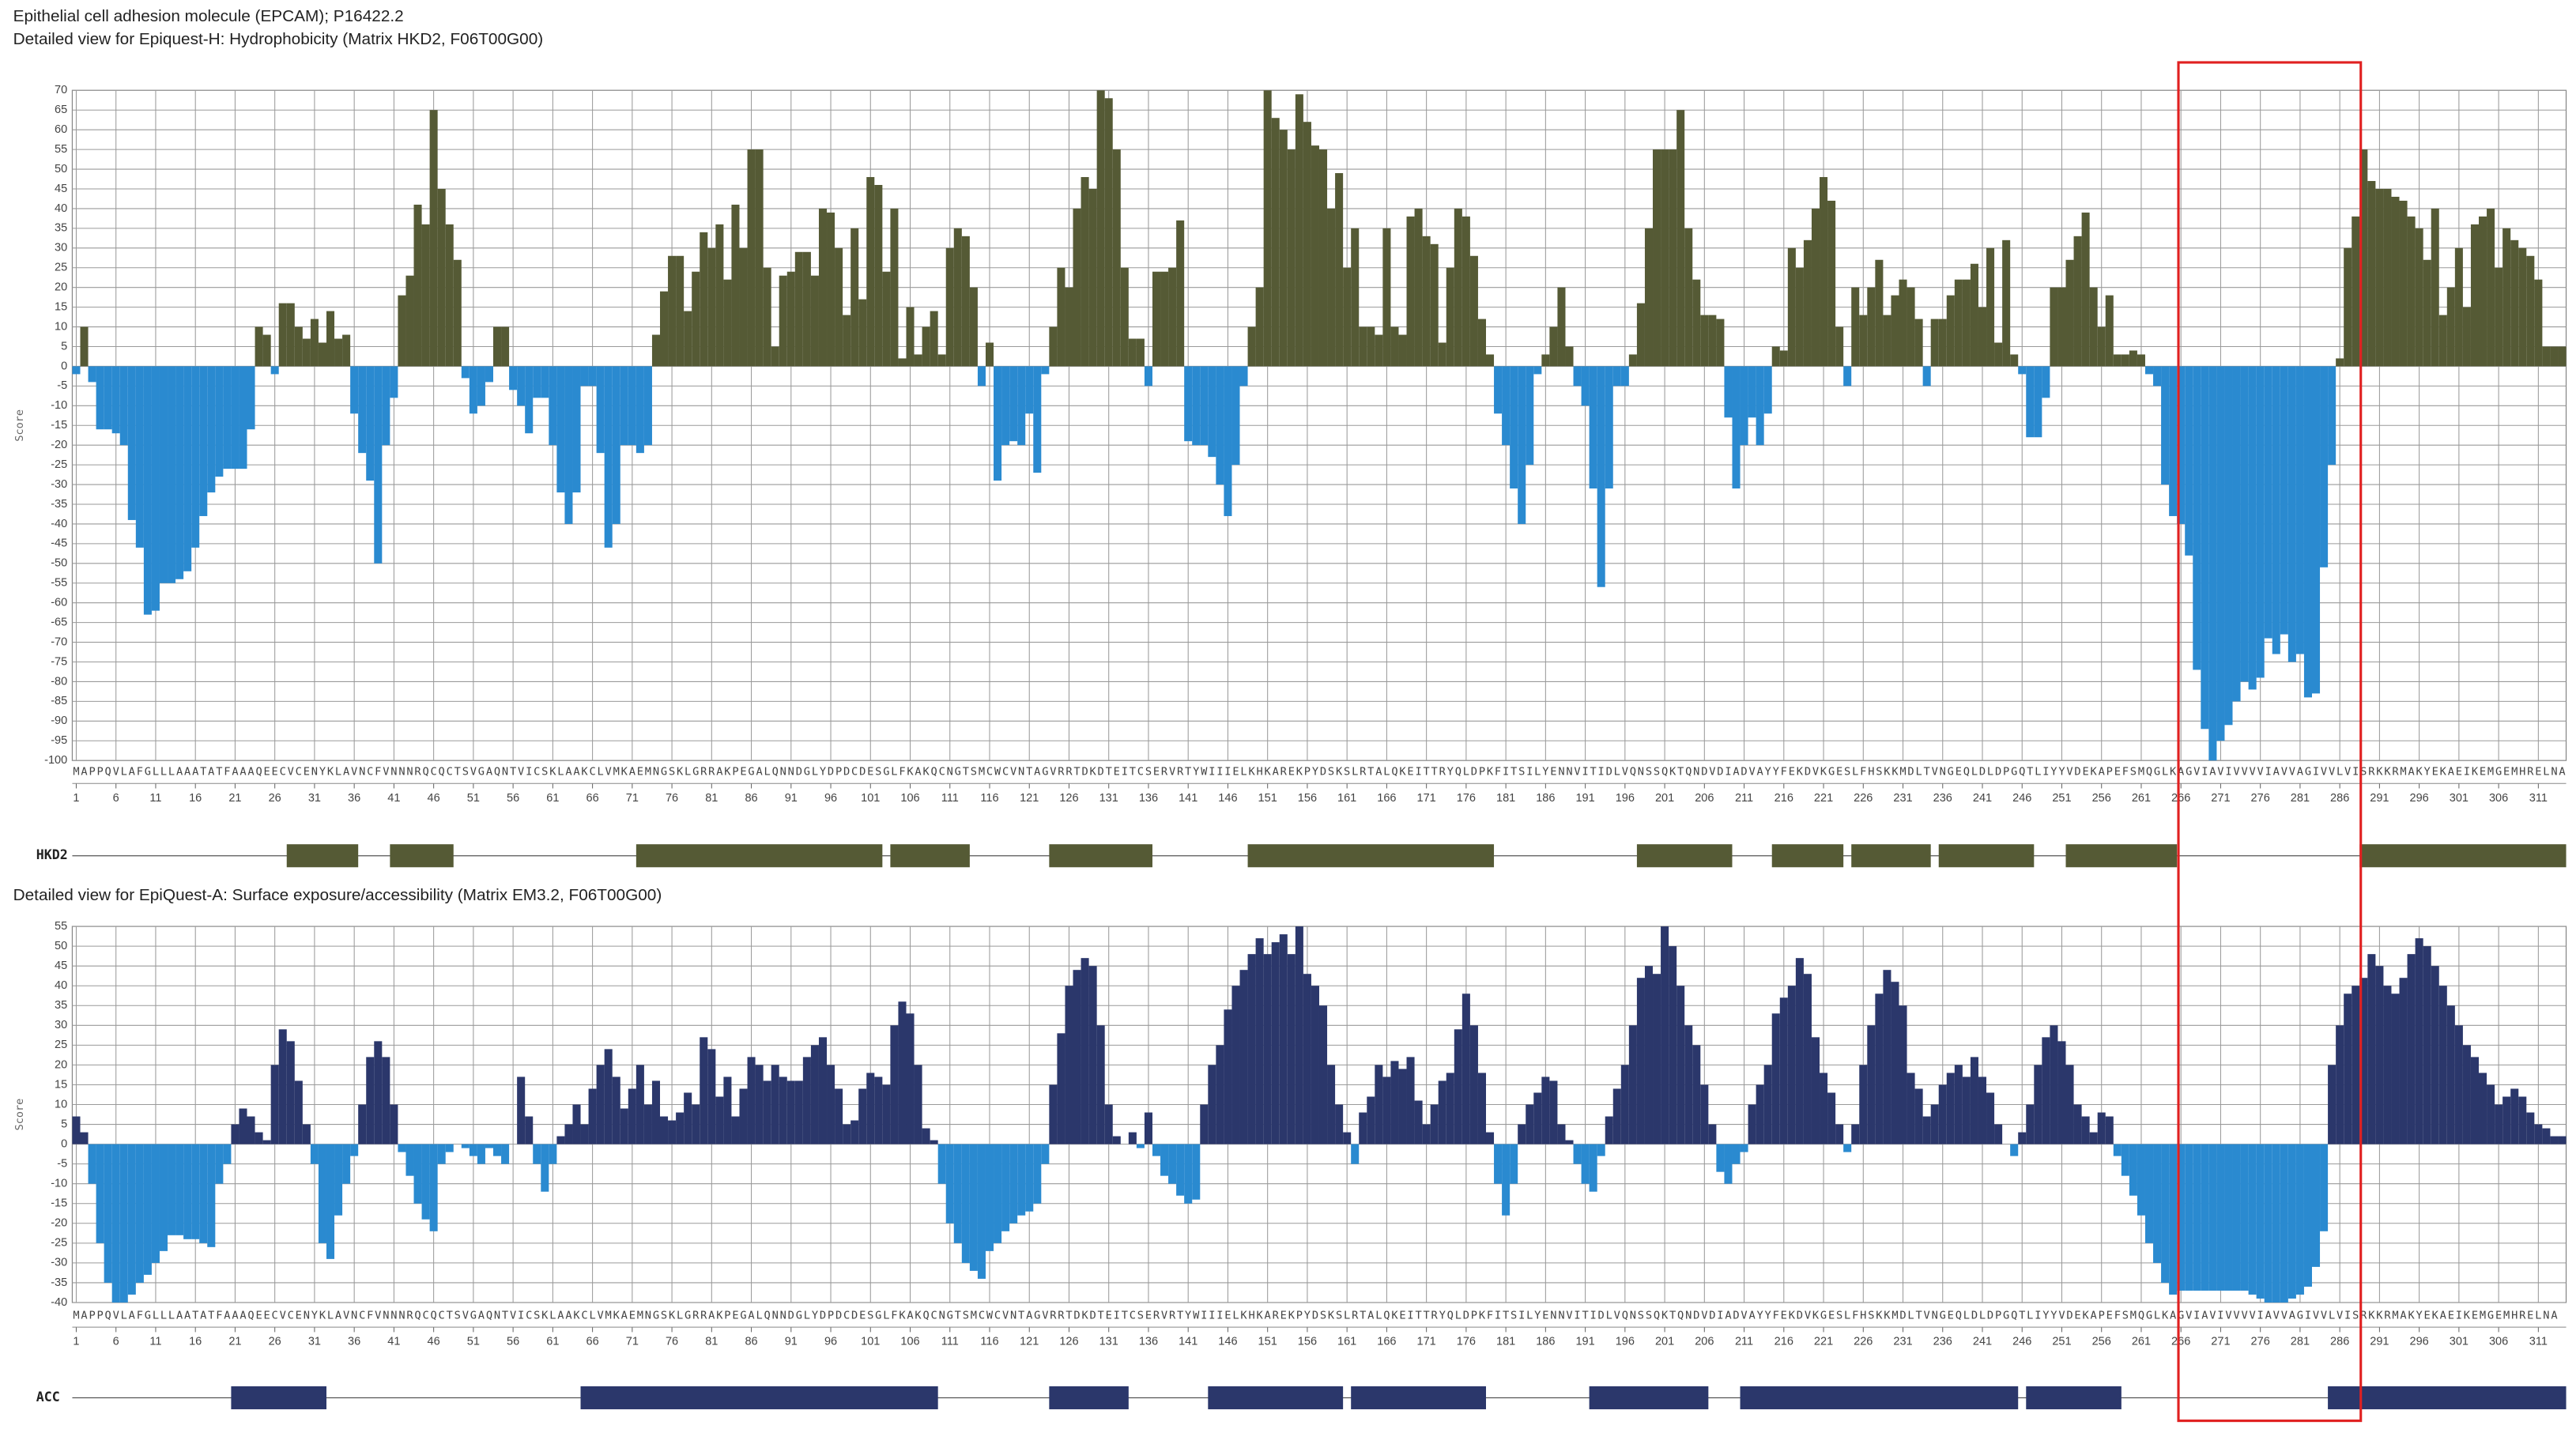 This screenshot has width=2576, height=1429. Describe the element at coordinates (2498, 1342) in the screenshot. I see `x-tick-label: 306` at that location.